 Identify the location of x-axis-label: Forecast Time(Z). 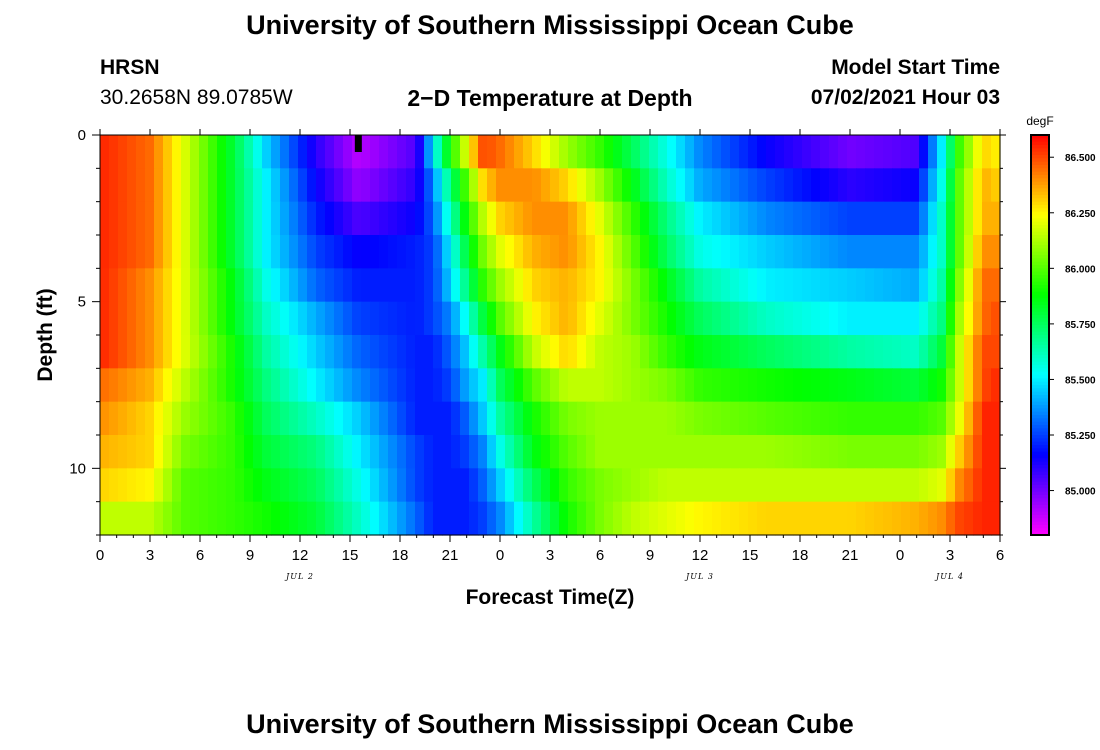
(550, 597).